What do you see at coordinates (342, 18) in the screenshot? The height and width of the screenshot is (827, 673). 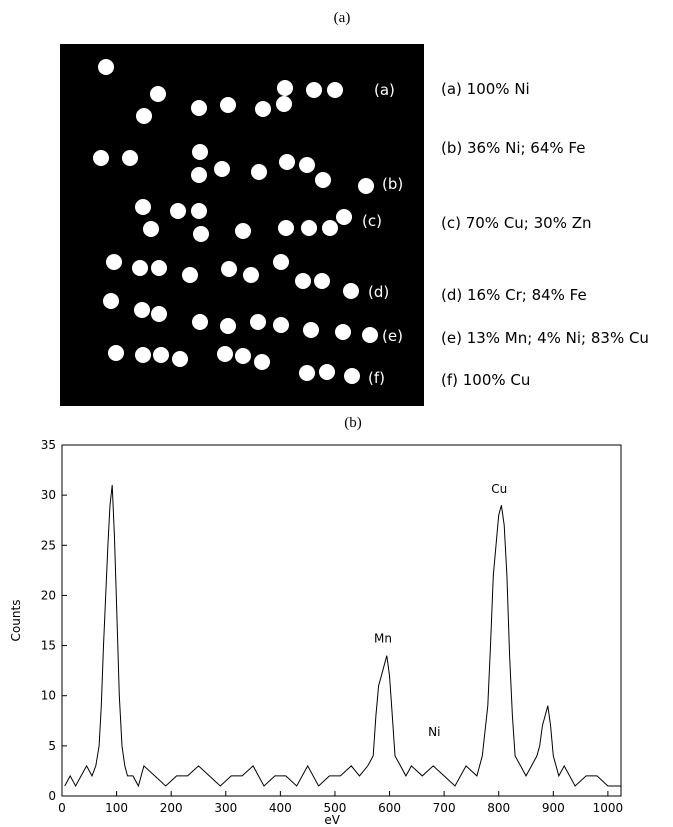 I see `caption-a: (a)` at bounding box center [342, 18].